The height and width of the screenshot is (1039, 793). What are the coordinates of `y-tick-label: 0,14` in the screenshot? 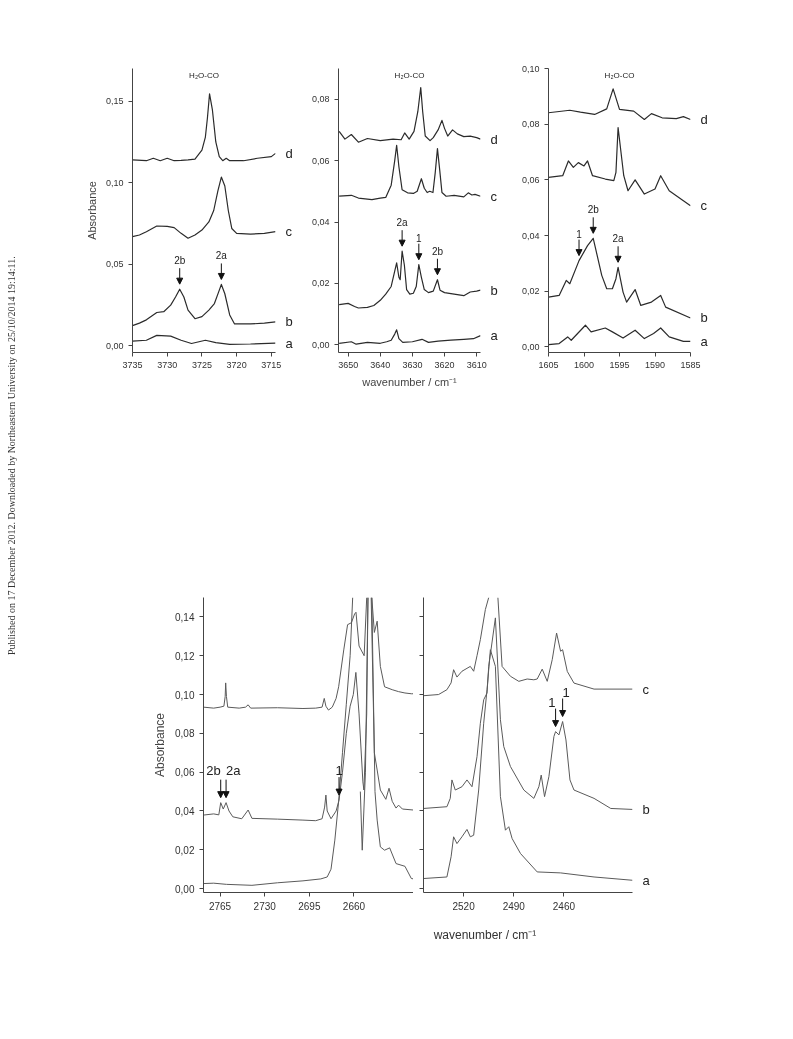 It's located at (185, 617).